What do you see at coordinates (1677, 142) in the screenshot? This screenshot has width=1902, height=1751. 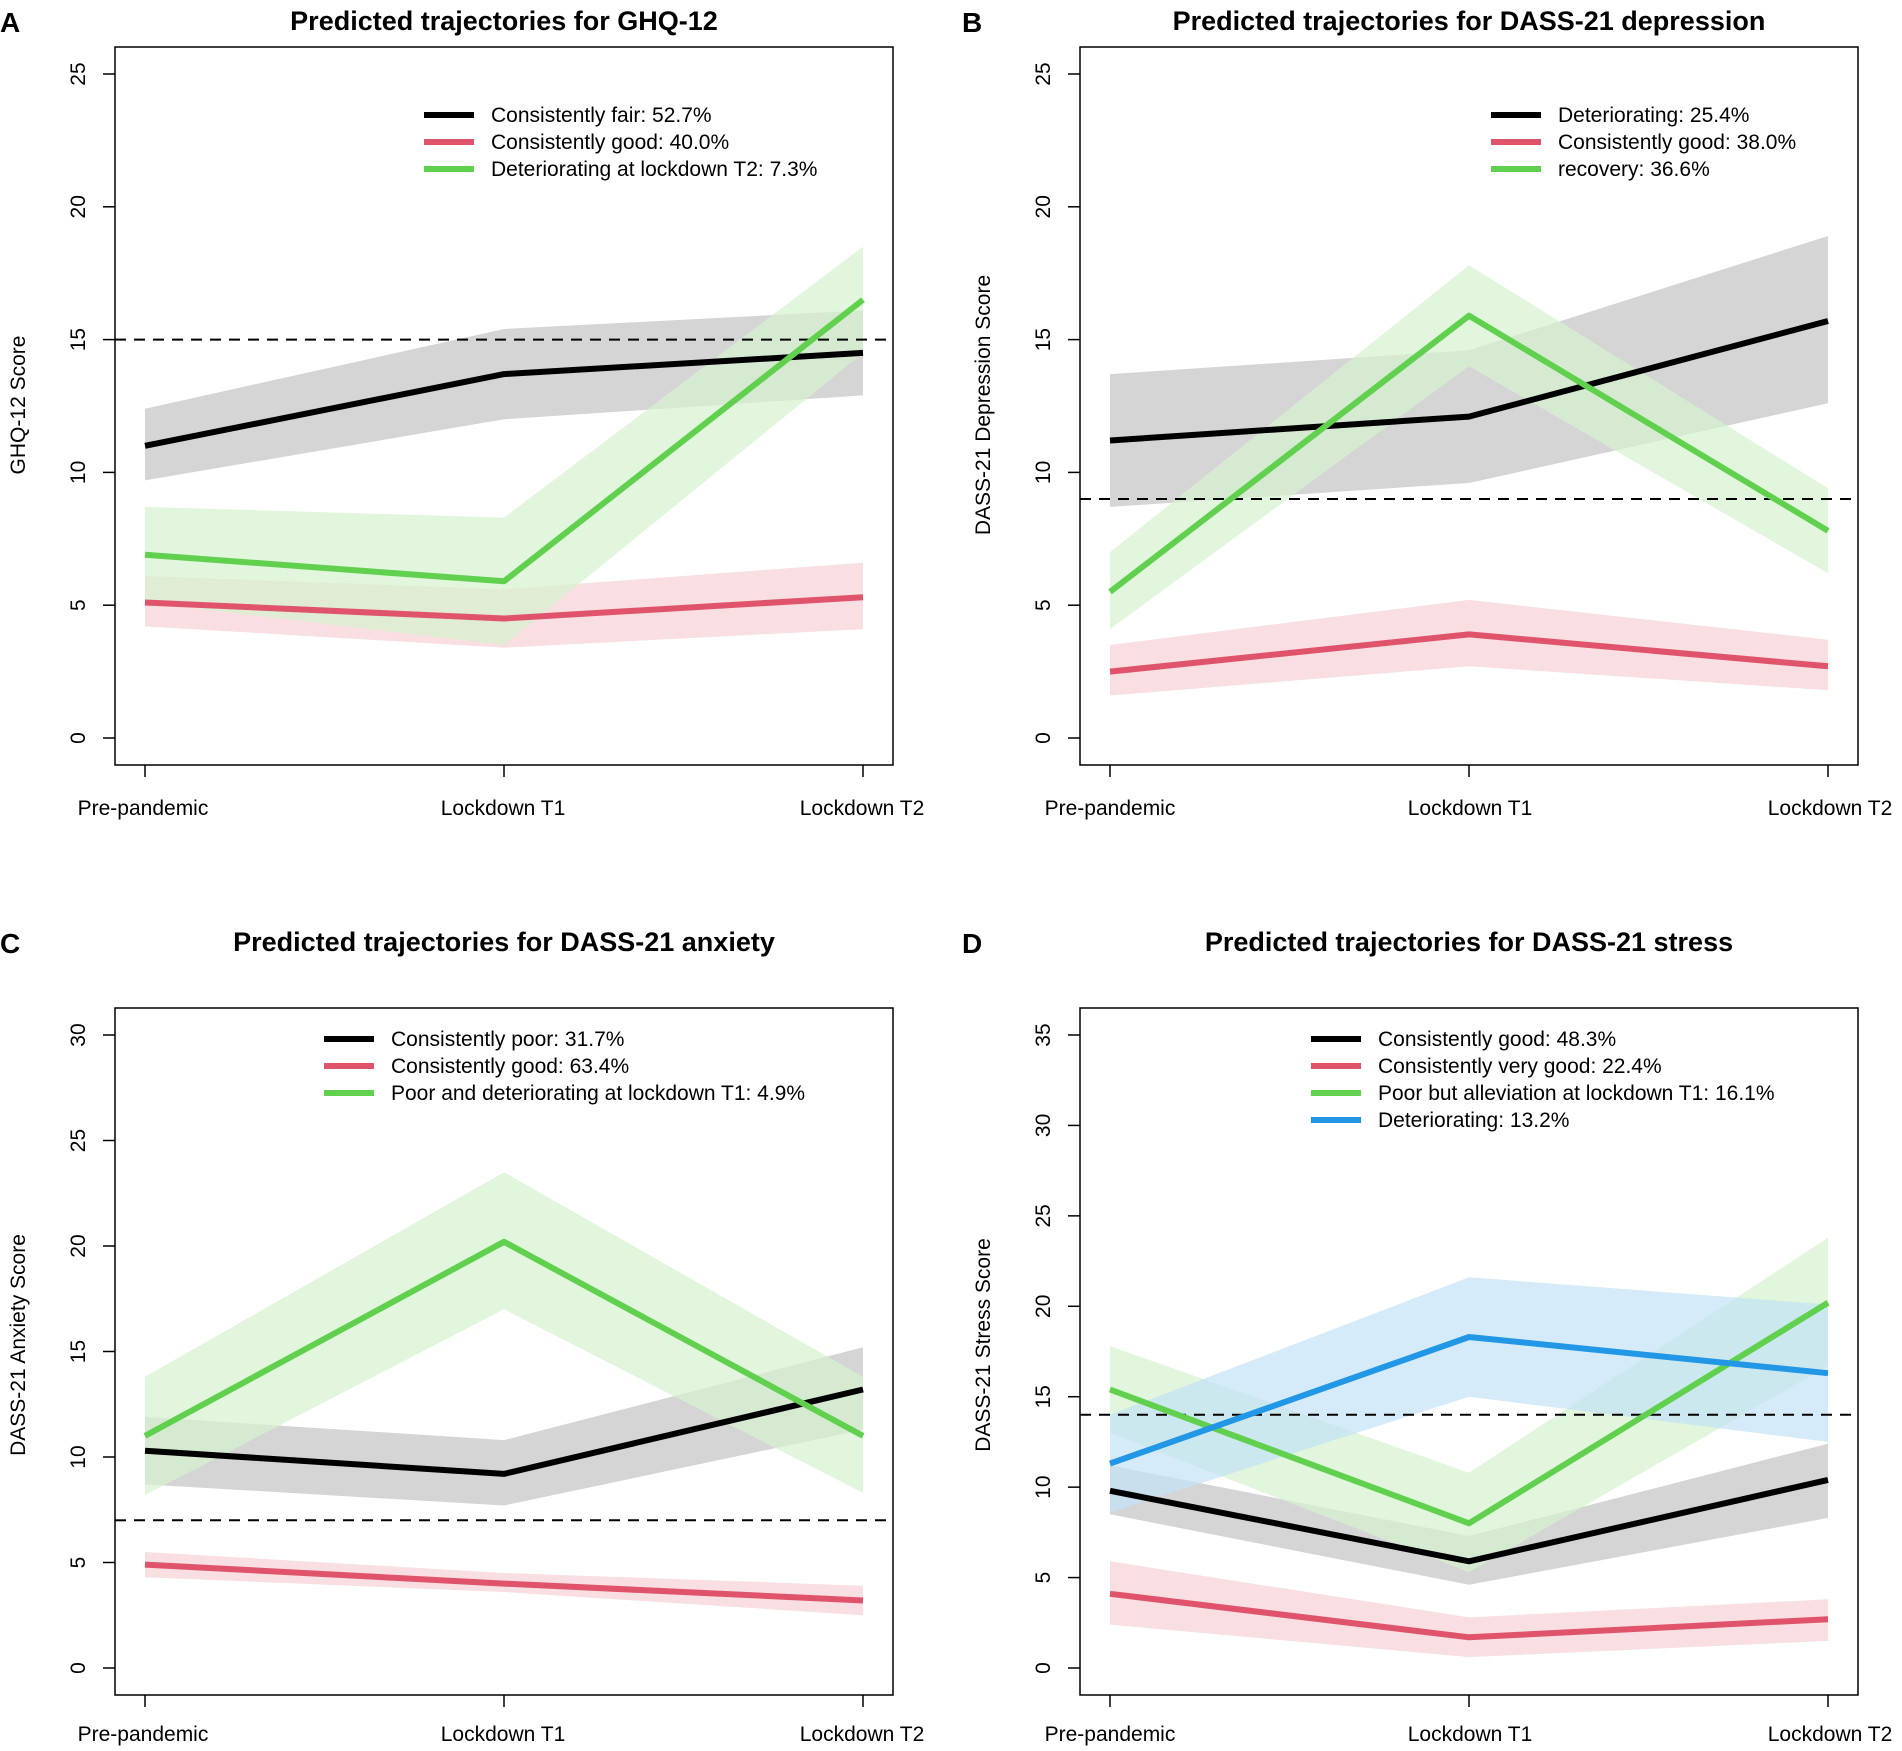 I see `panel-b-legend-label-red: Consistently good: 38.0%` at bounding box center [1677, 142].